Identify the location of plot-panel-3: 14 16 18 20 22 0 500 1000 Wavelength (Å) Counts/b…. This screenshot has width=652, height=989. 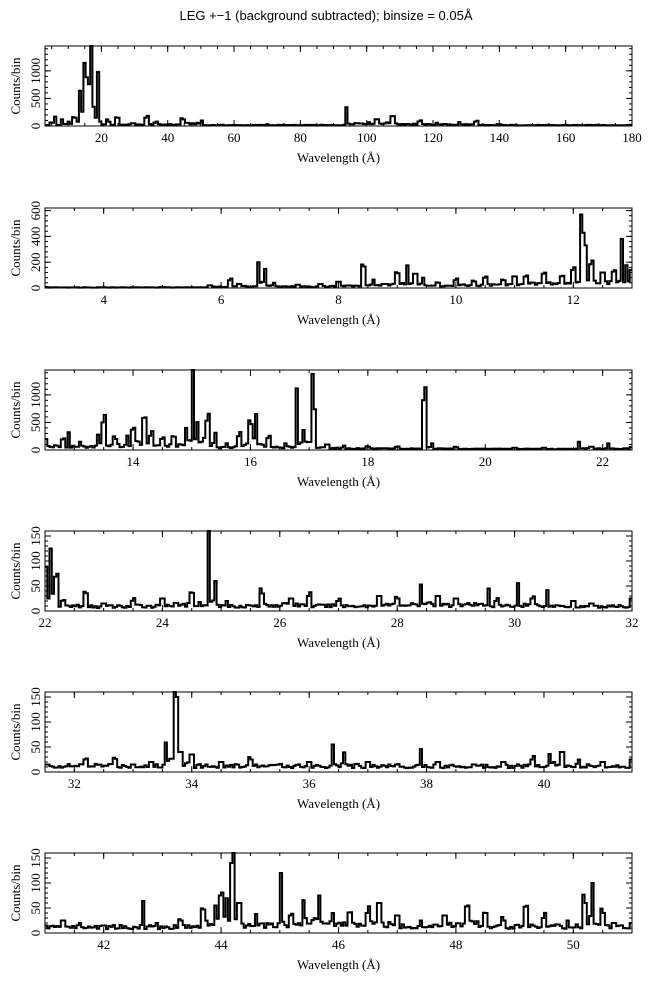
(320, 429).